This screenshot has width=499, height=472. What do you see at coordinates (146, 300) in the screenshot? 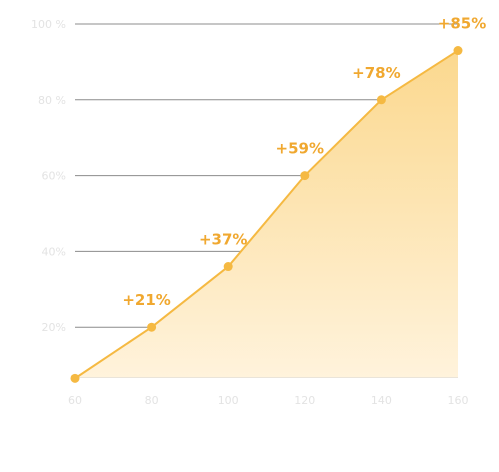
I see `data-label-80: +21%` at bounding box center [146, 300].